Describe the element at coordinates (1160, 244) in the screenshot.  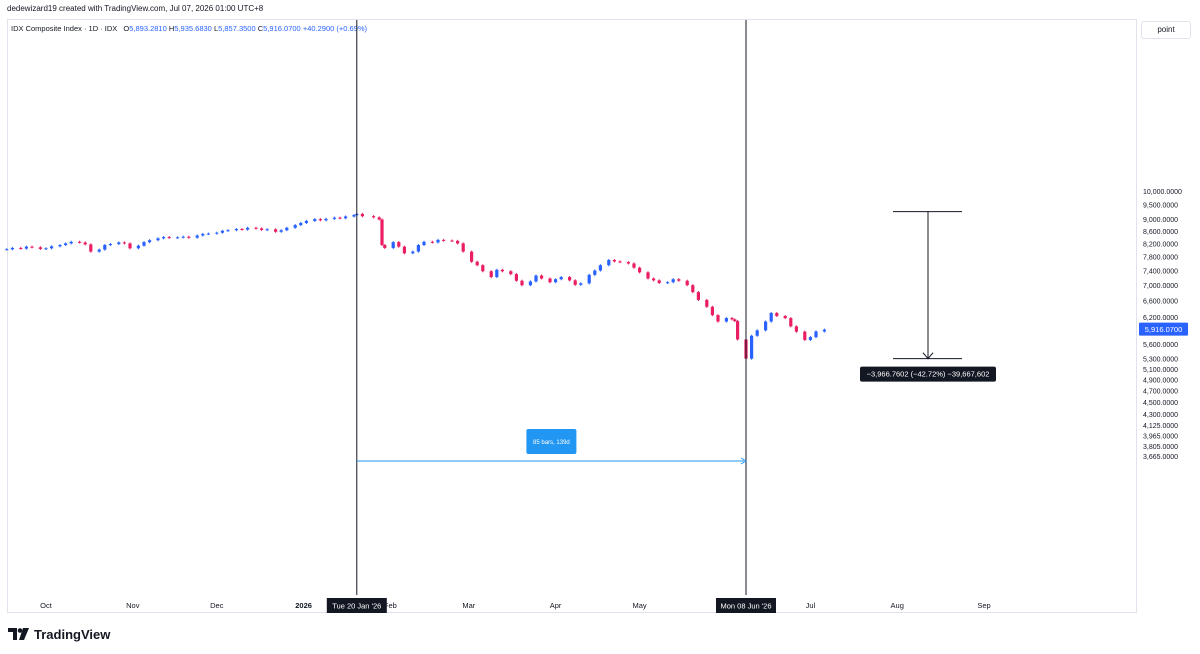
I see `y-tick-label: 8,200.0000` at that location.